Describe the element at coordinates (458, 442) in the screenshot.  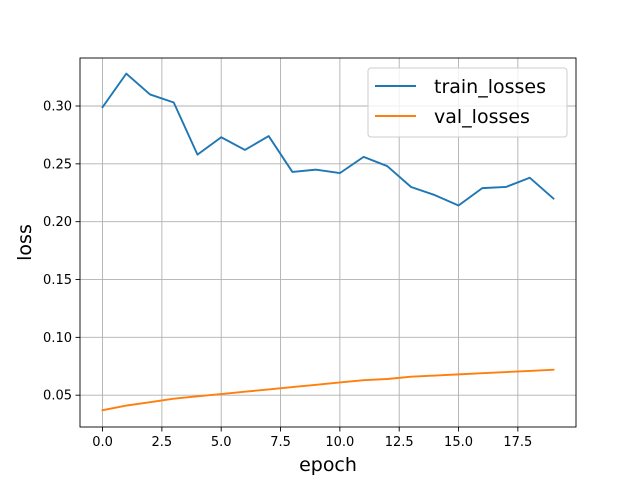
I see `x-tick-label: 15.0` at that location.